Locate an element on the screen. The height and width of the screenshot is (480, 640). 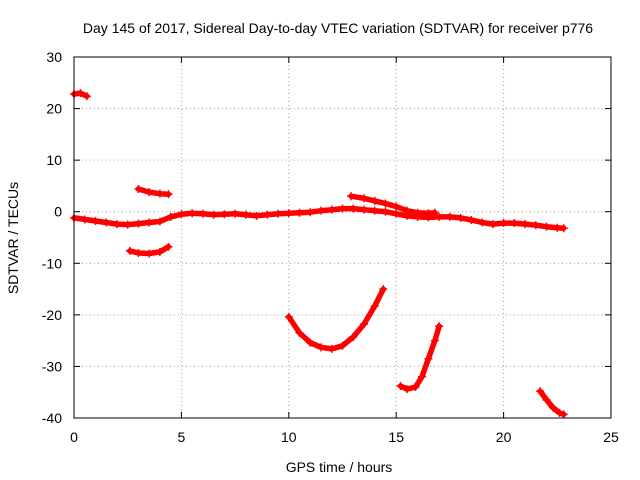
y-tick-label: -10 is located at coordinates (52, 263).